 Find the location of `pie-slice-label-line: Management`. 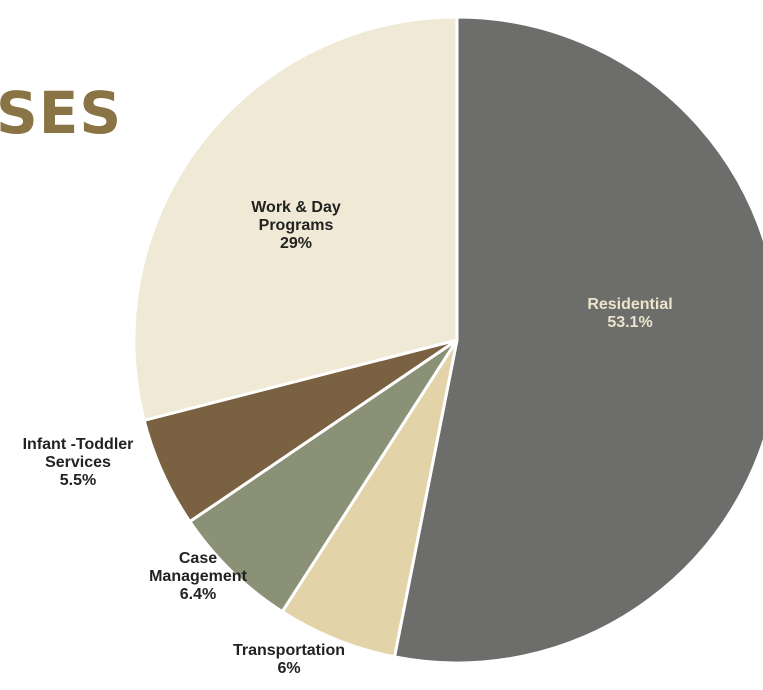

pie-slice-label-line: Management is located at coordinates (198, 576).